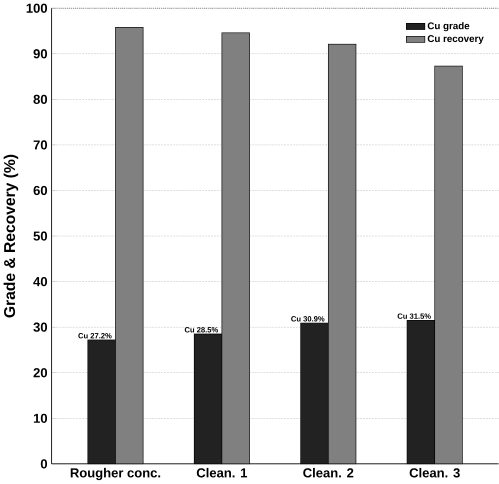  Describe the element at coordinates (41, 373) in the screenshot. I see `y-tick-label: 20` at that location.